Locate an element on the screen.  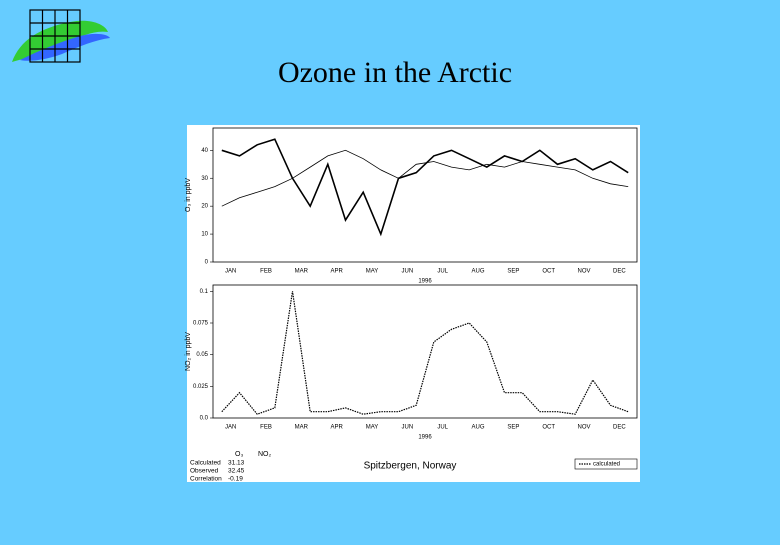
stats-value: 31.13 is located at coordinates (236, 463).